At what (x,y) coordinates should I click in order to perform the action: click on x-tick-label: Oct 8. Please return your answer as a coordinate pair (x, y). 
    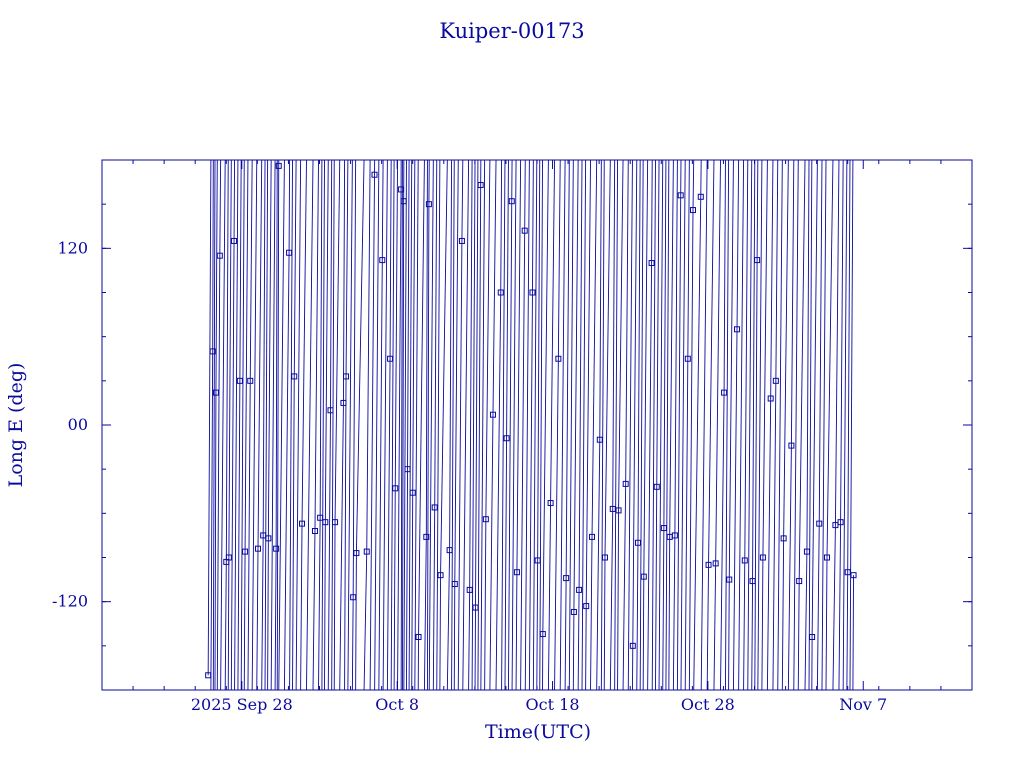
    Looking at the image, I should click on (397, 704).